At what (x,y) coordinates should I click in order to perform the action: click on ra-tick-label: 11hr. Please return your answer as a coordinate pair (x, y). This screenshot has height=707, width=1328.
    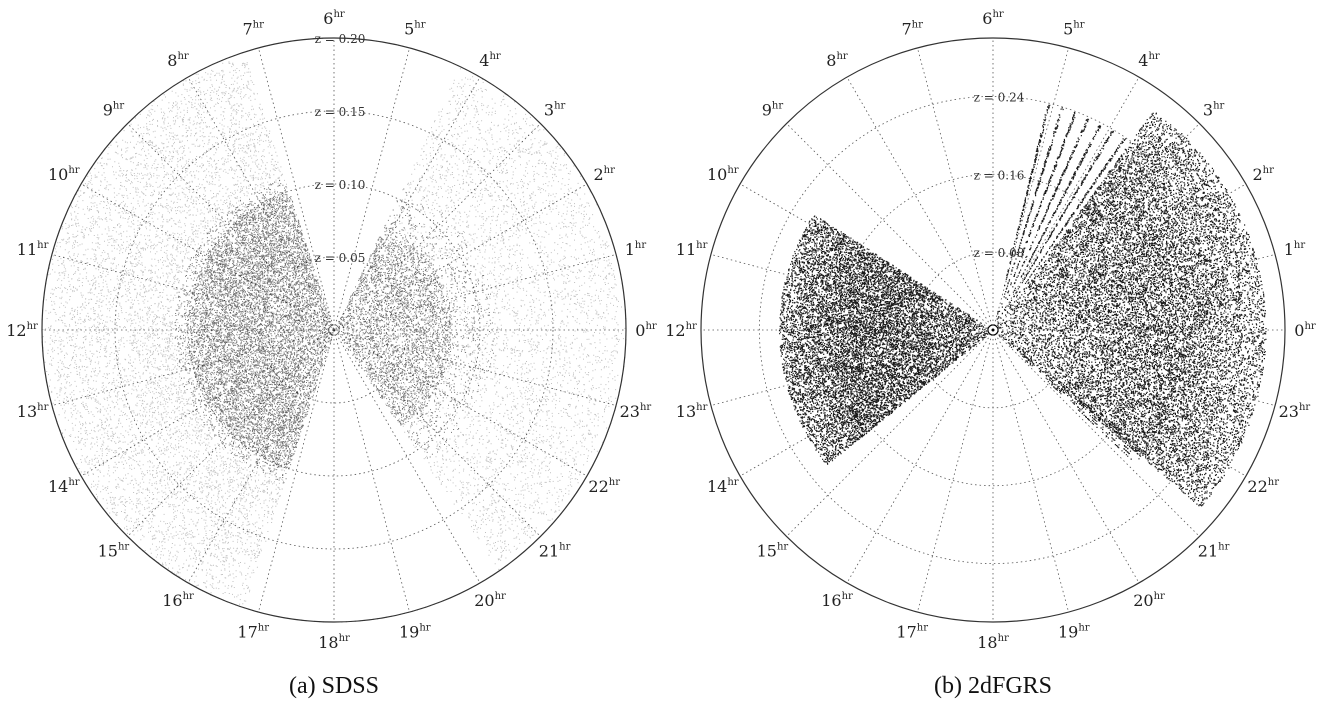
    Looking at the image, I should click on (33, 249).